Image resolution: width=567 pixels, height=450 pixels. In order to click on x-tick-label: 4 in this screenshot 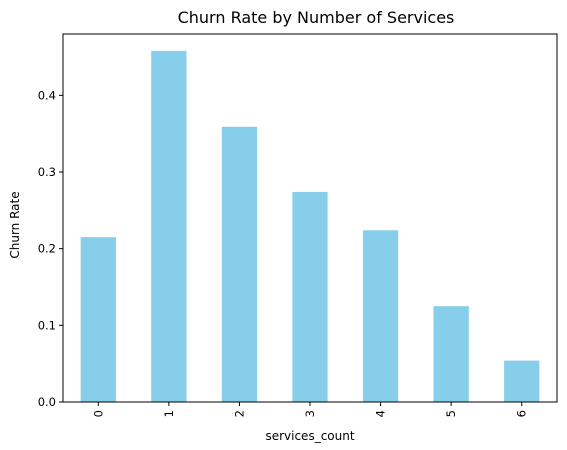, I will do `click(381, 413)`.